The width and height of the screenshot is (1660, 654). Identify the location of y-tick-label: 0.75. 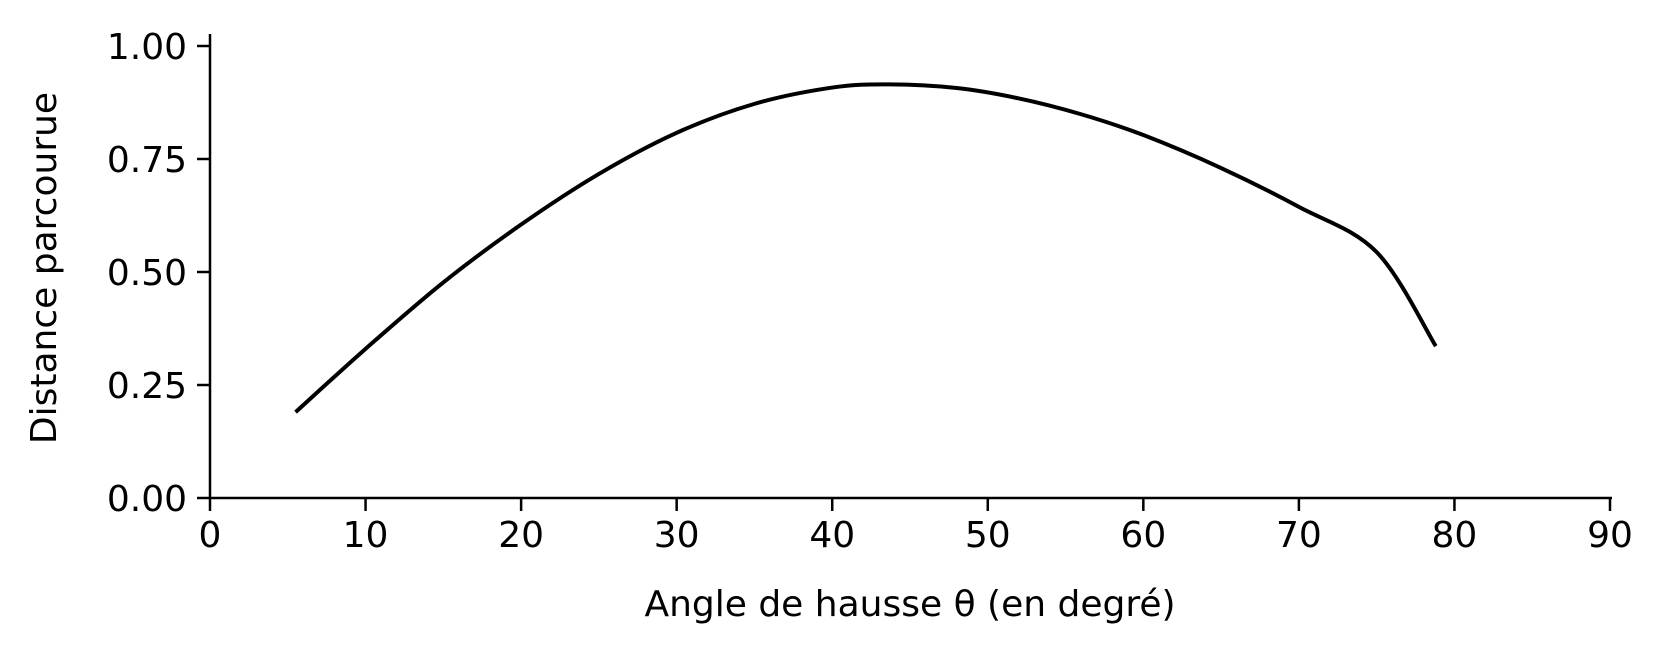
(147, 160).